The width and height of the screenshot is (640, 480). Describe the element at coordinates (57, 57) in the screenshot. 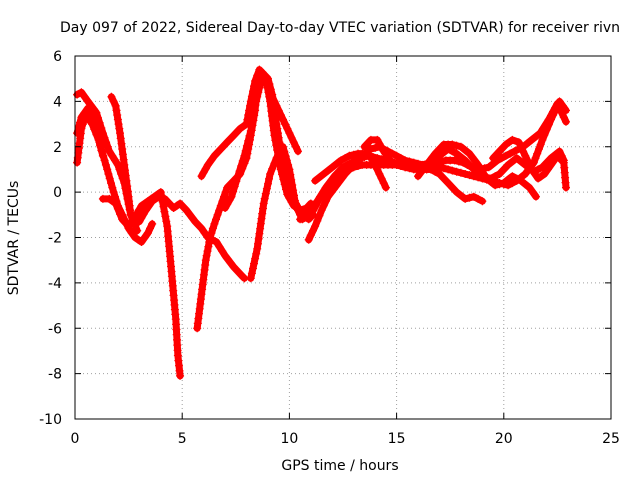

I see `y-tick-label: 6` at that location.